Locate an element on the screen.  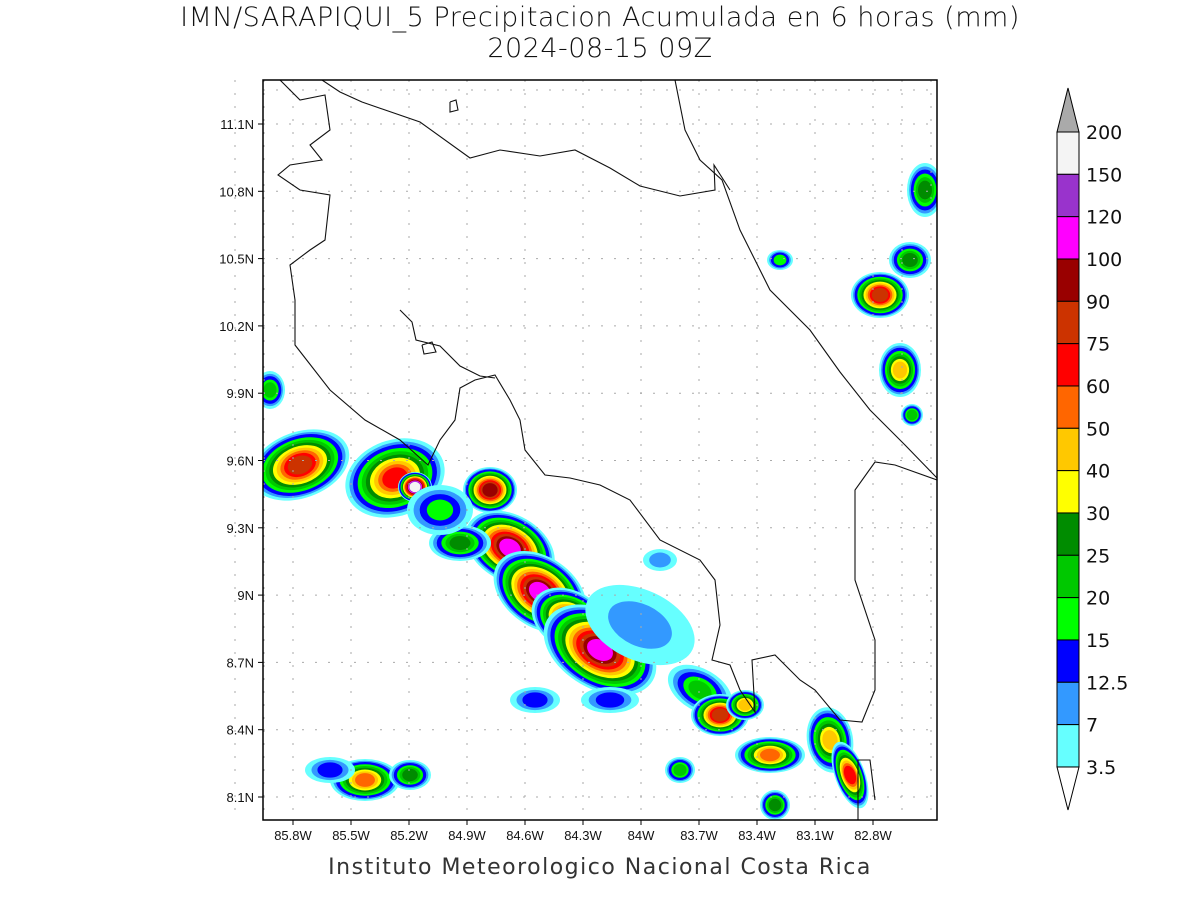
lat-tick-label: 9N is located at coordinates (245, 595).